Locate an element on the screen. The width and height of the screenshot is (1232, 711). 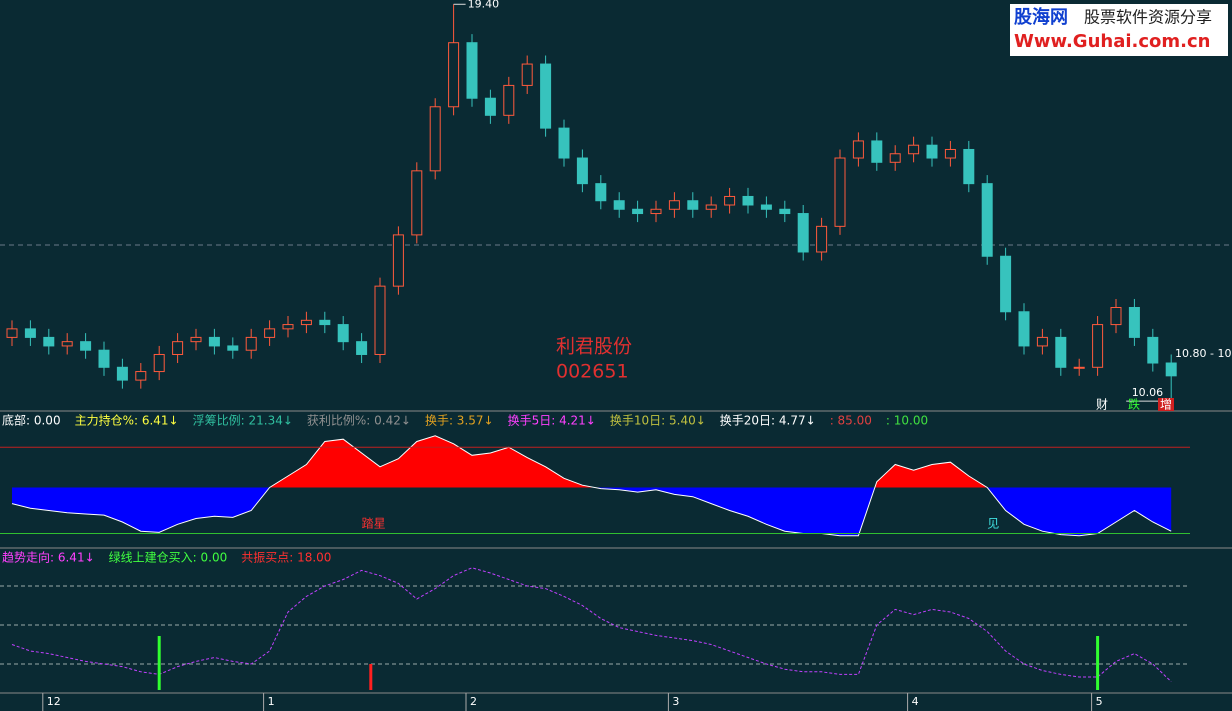
high-label: 19.40 is located at coordinates (484, 5).